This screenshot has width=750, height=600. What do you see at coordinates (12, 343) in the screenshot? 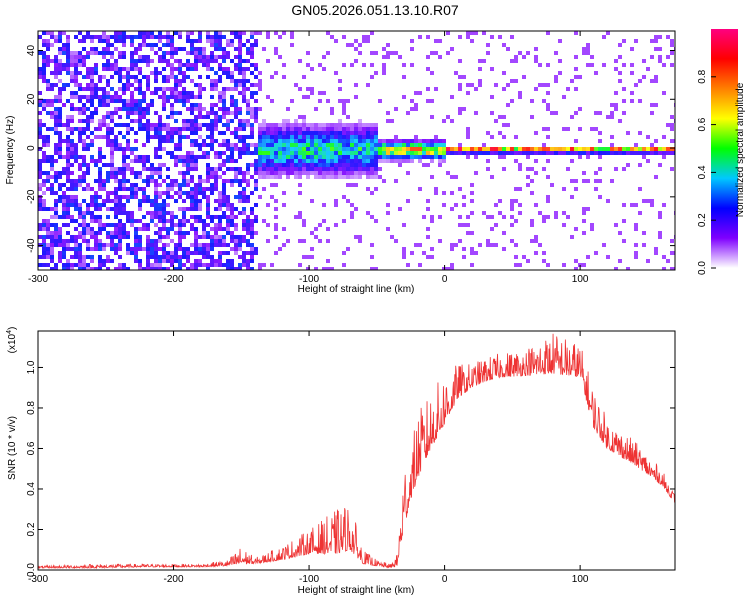
I see `snr-scale-base: (x10` at bounding box center [12, 343].